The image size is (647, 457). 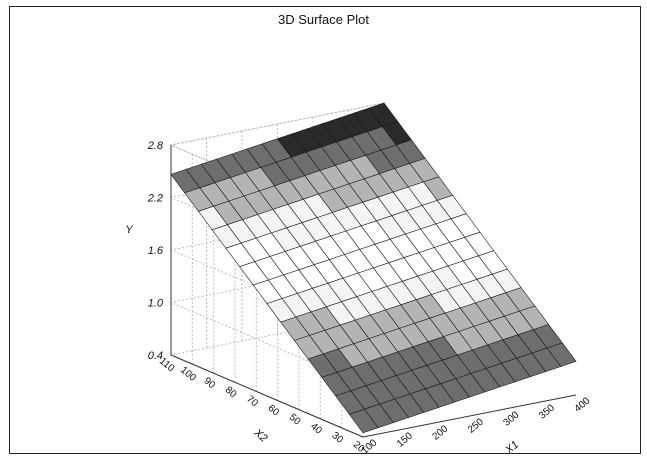 I want to click on surface-cell, so click(x=561, y=354).